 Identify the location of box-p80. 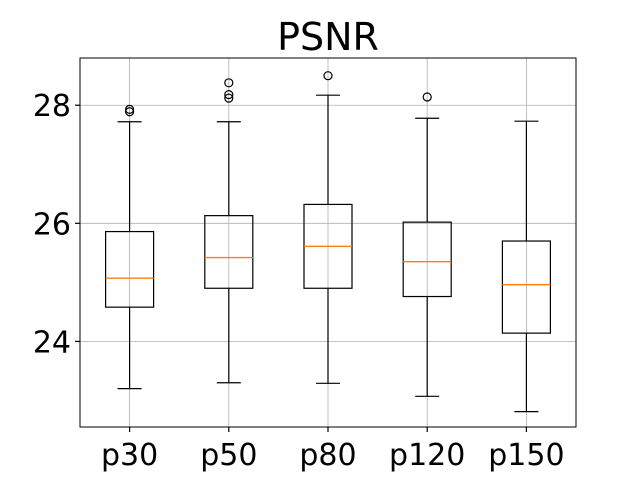
(328, 227).